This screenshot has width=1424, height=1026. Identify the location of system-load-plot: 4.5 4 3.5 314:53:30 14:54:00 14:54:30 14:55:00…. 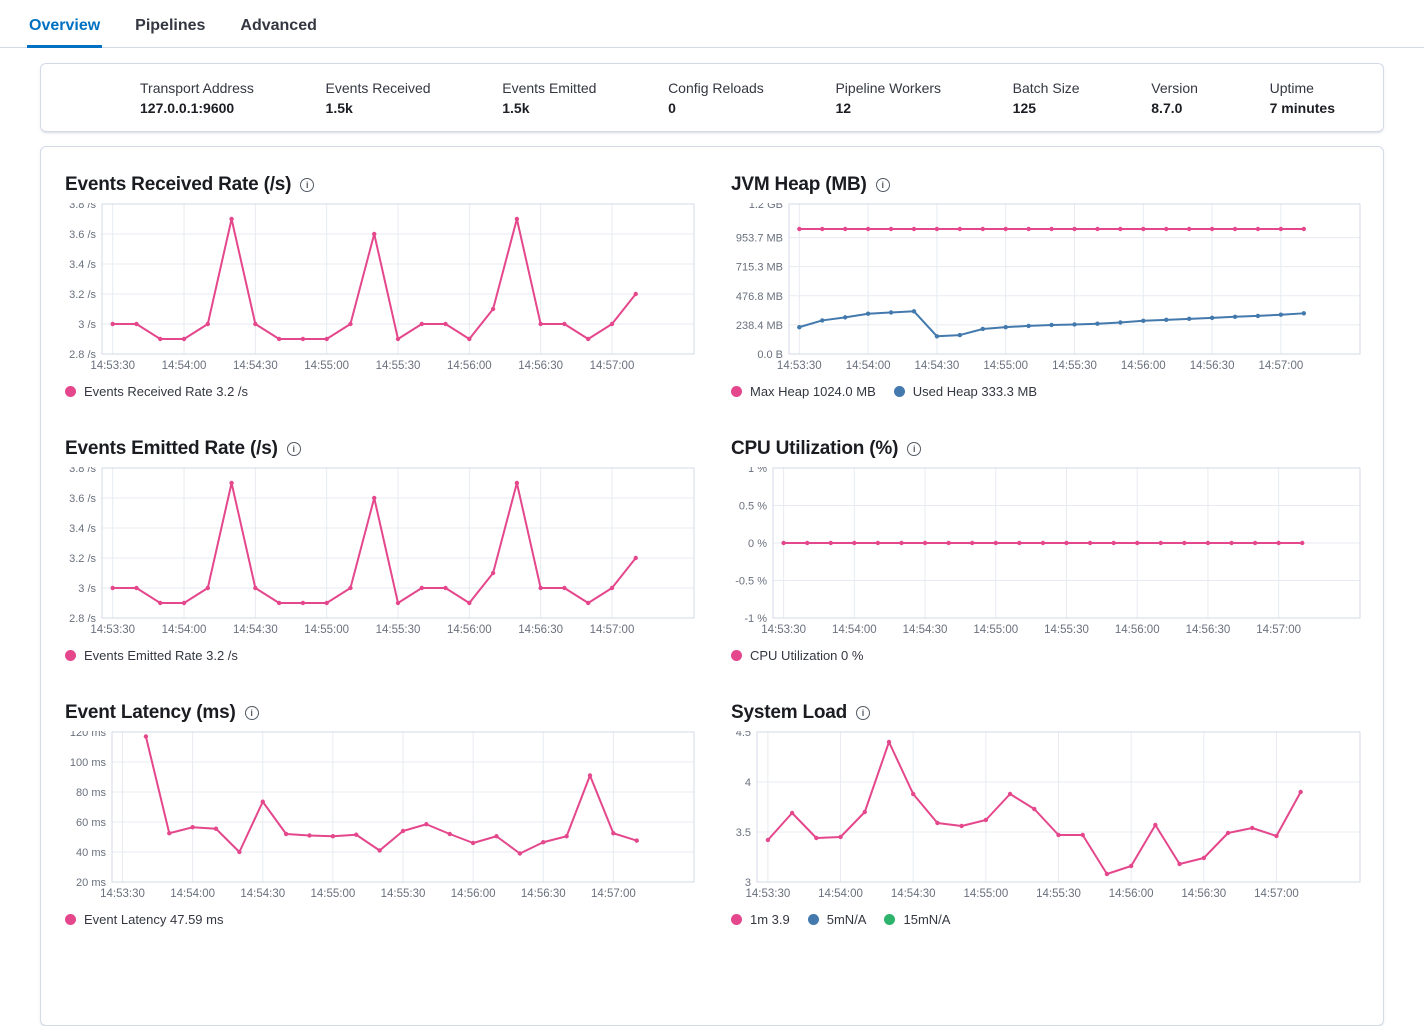
(1046, 817).